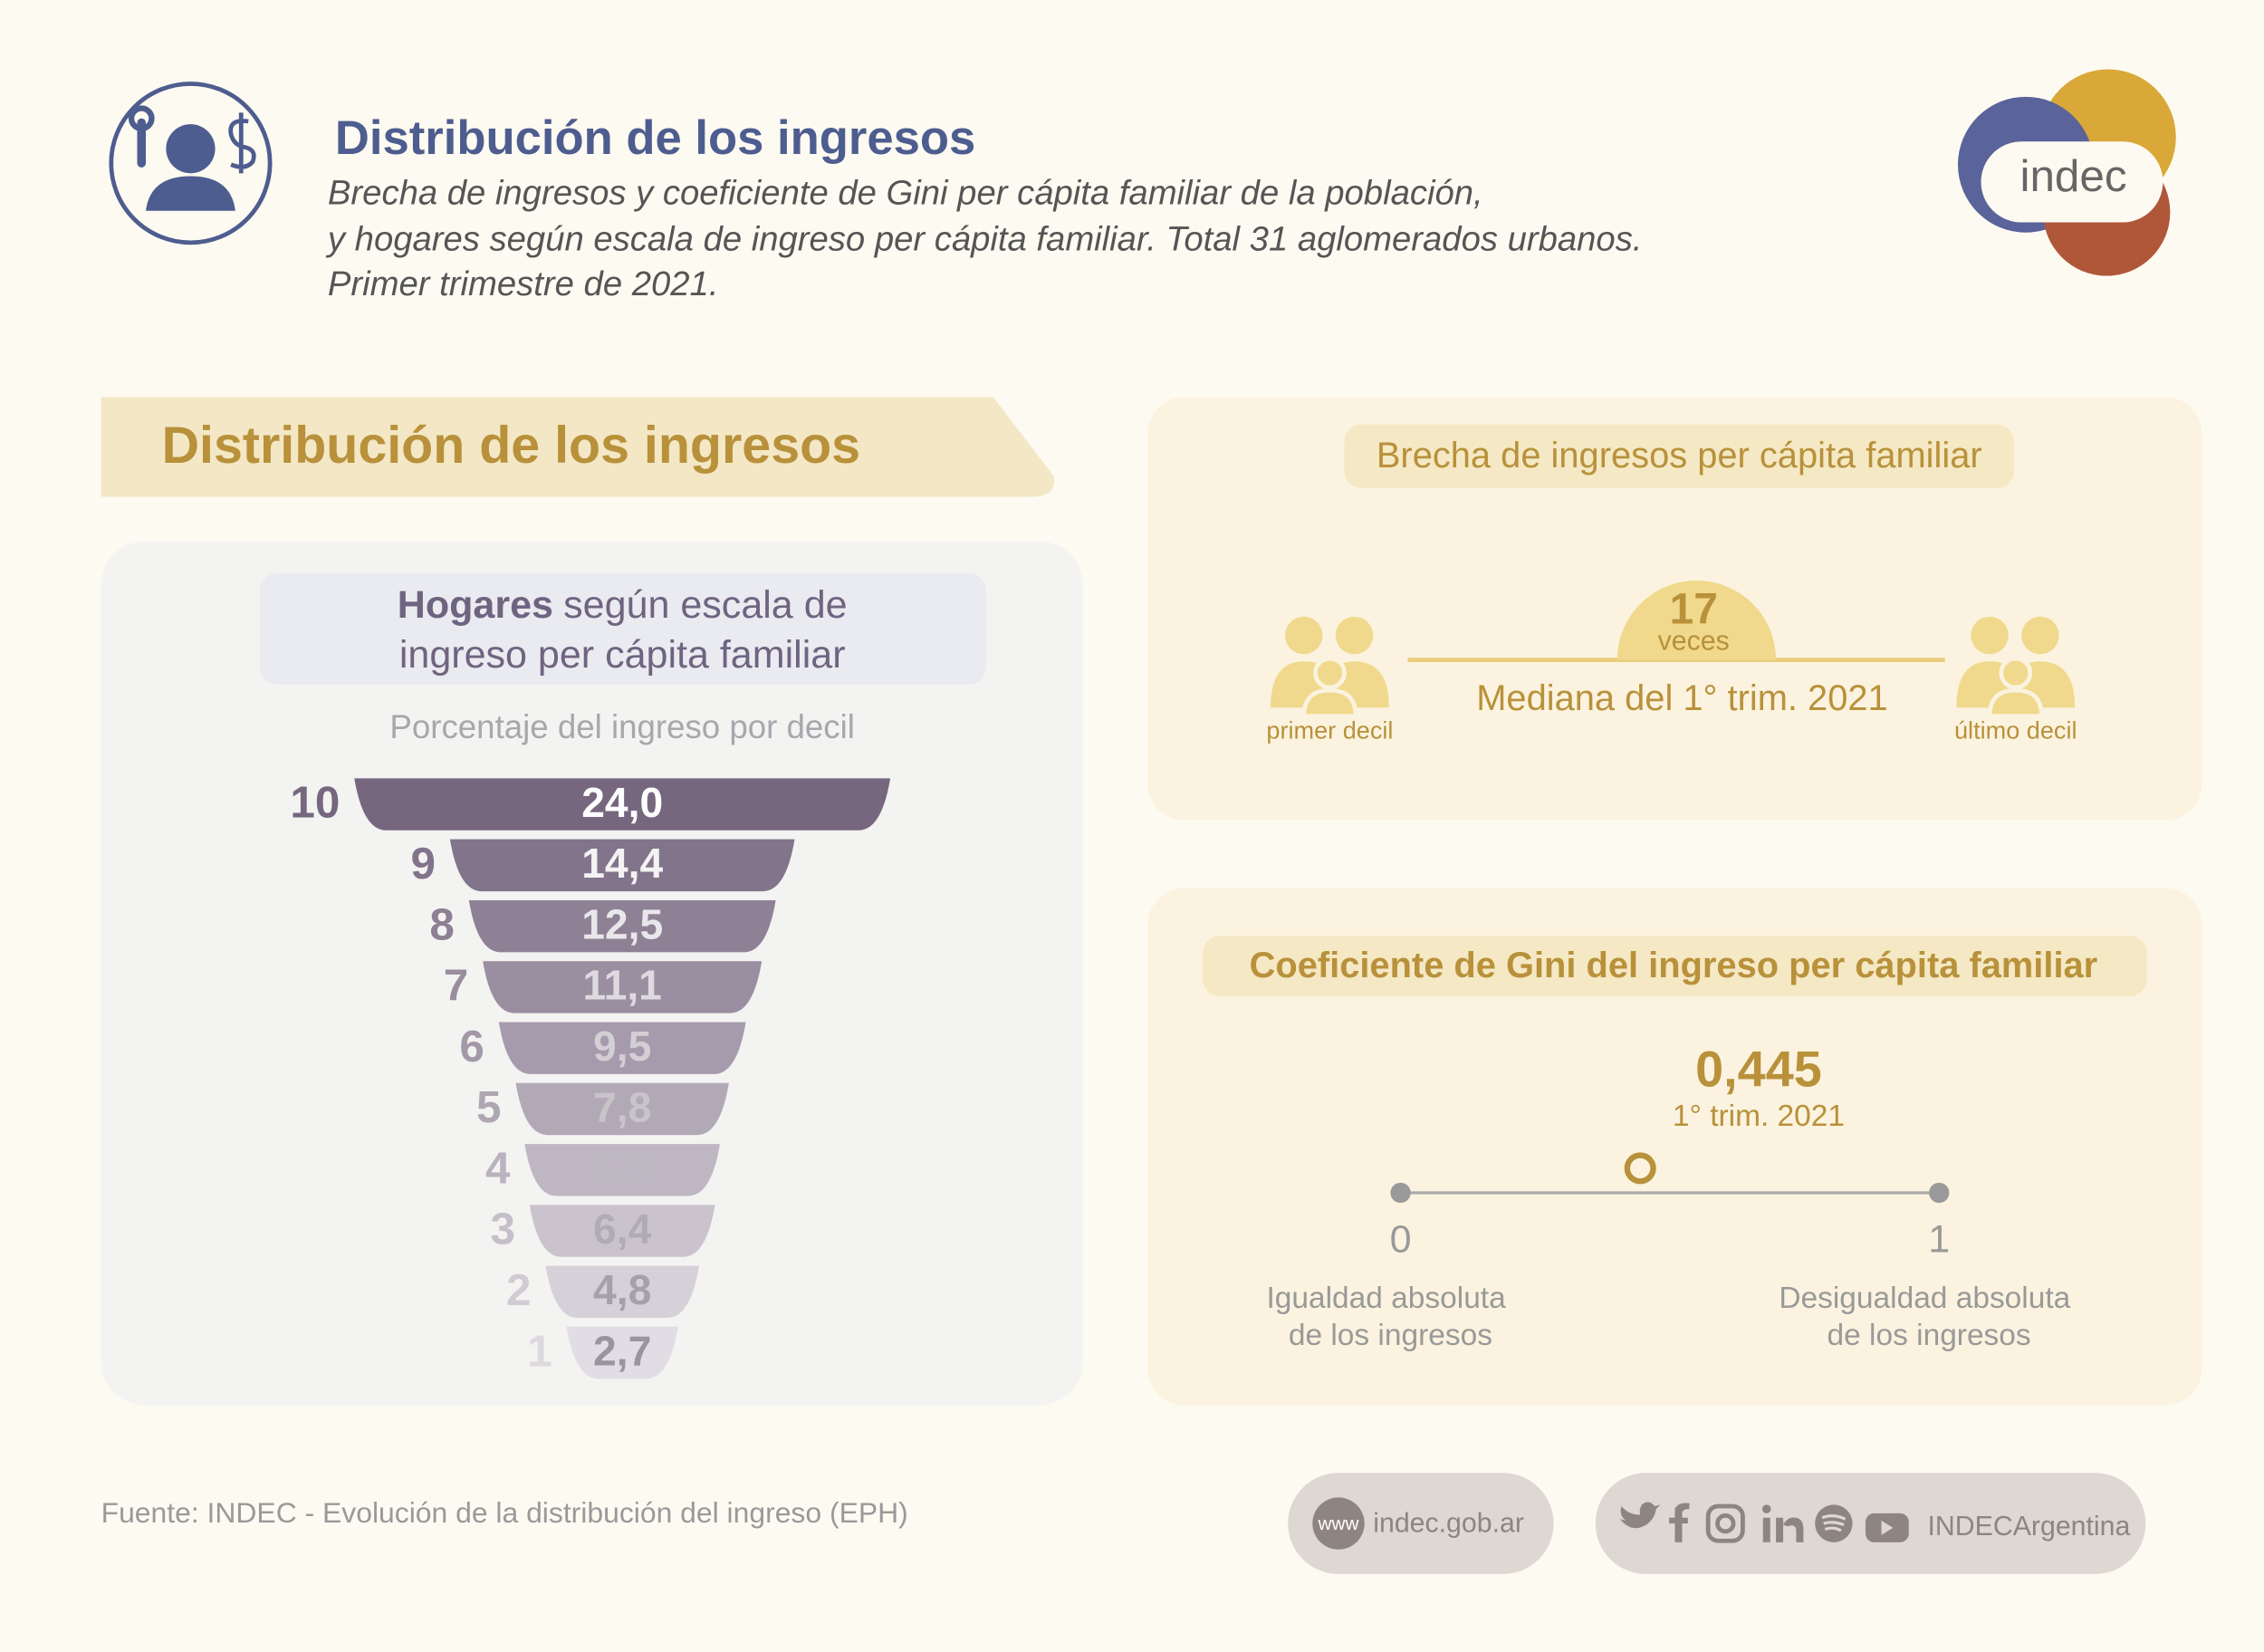 Image resolution: width=2264 pixels, height=1652 pixels. What do you see at coordinates (2073, 176) in the screenshot?
I see `logo-text: indec` at bounding box center [2073, 176].